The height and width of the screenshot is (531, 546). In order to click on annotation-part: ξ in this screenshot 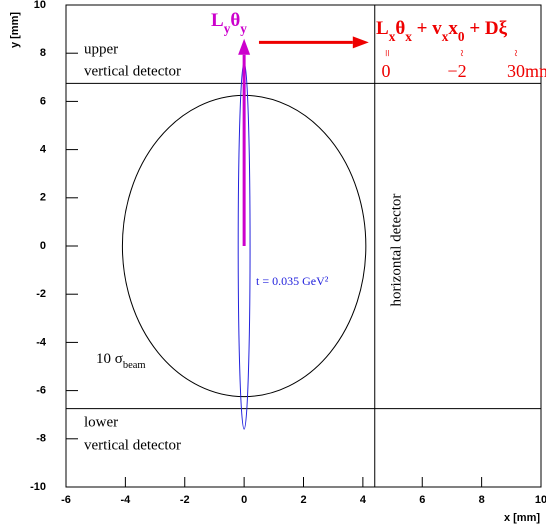, I will do `click(503, 28)`.